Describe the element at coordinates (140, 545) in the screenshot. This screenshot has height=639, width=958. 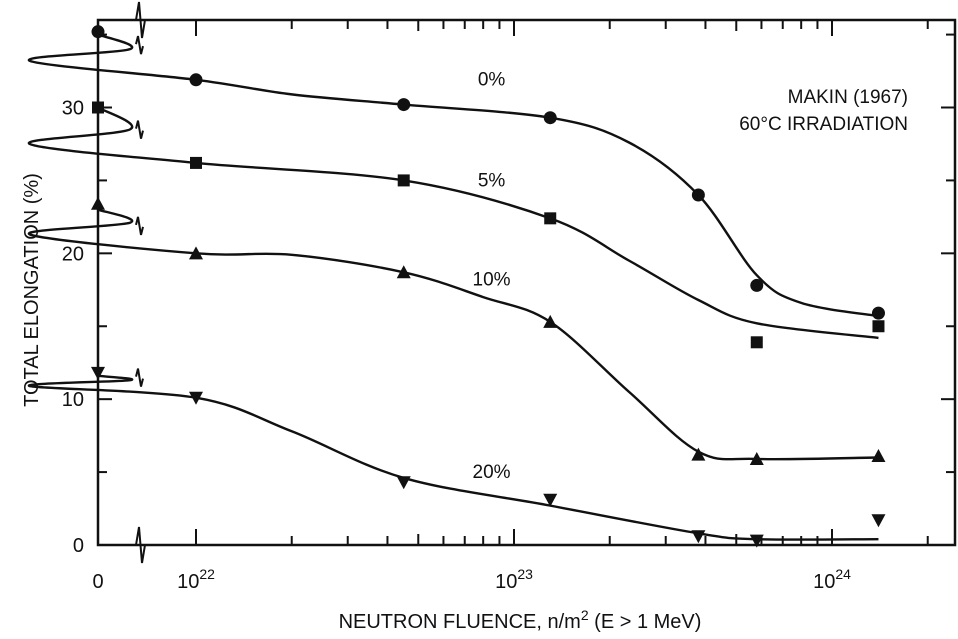
I see `axis-break-bottom` at that location.